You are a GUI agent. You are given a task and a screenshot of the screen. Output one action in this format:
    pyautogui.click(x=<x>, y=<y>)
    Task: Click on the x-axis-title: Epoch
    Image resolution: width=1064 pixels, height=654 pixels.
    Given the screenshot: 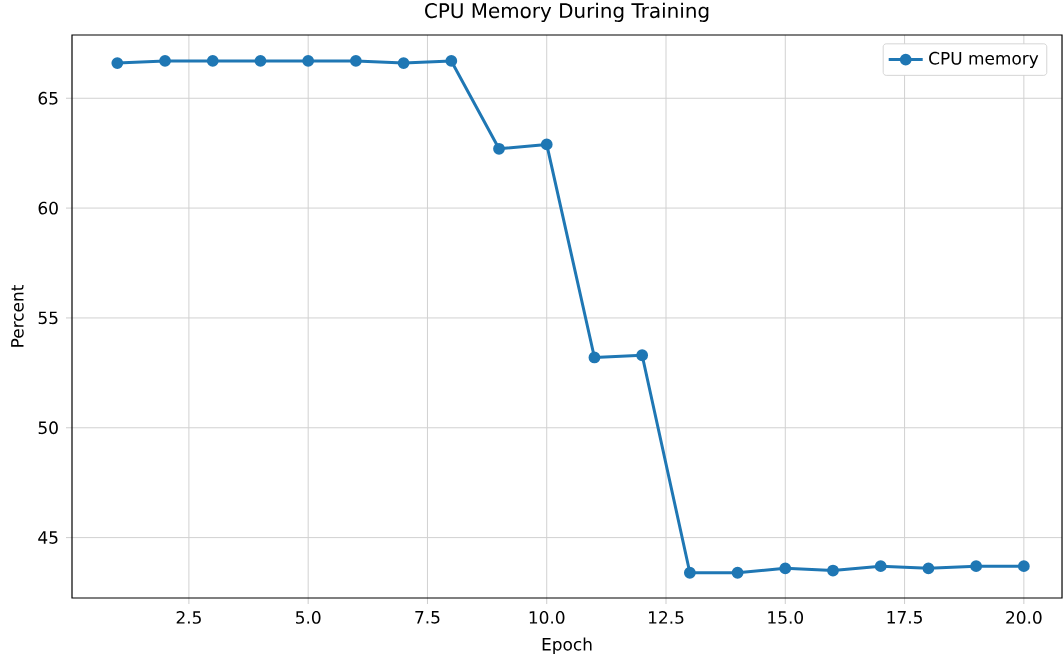 What is the action you would take?
    pyautogui.click(x=567, y=645)
    